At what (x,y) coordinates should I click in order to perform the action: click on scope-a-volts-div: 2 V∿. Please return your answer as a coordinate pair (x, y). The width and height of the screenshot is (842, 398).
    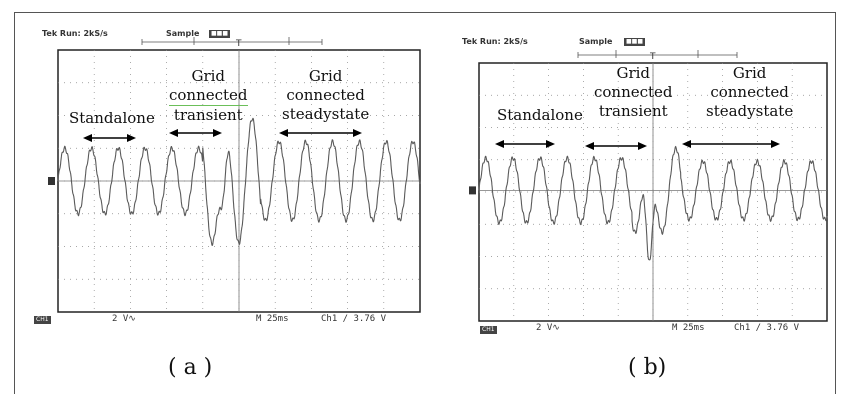
    Looking at the image, I should click on (124, 319).